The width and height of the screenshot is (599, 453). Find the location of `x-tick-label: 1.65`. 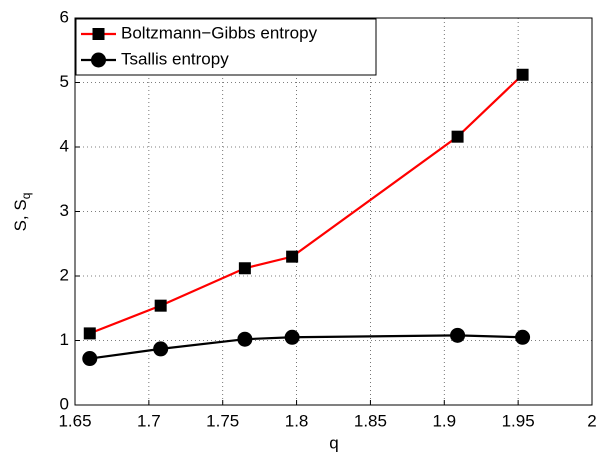

x-tick-label: 1.65 is located at coordinates (74, 420).